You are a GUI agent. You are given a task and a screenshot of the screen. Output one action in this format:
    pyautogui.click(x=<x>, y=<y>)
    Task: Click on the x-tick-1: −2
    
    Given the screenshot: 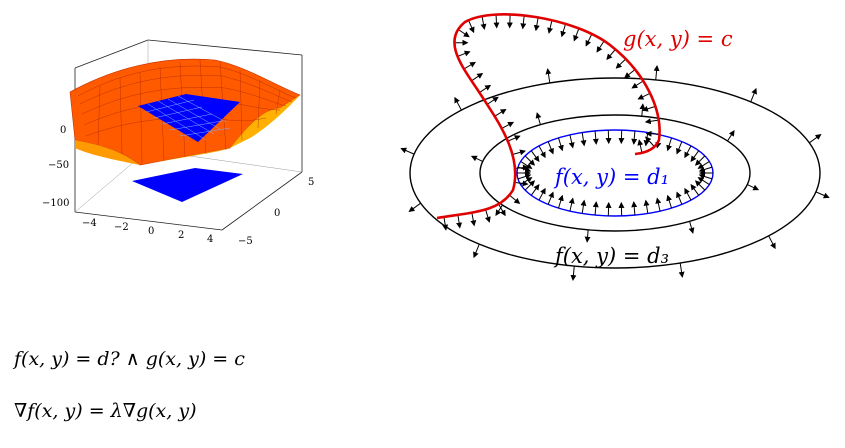 What is the action you would take?
    pyautogui.click(x=121, y=227)
    